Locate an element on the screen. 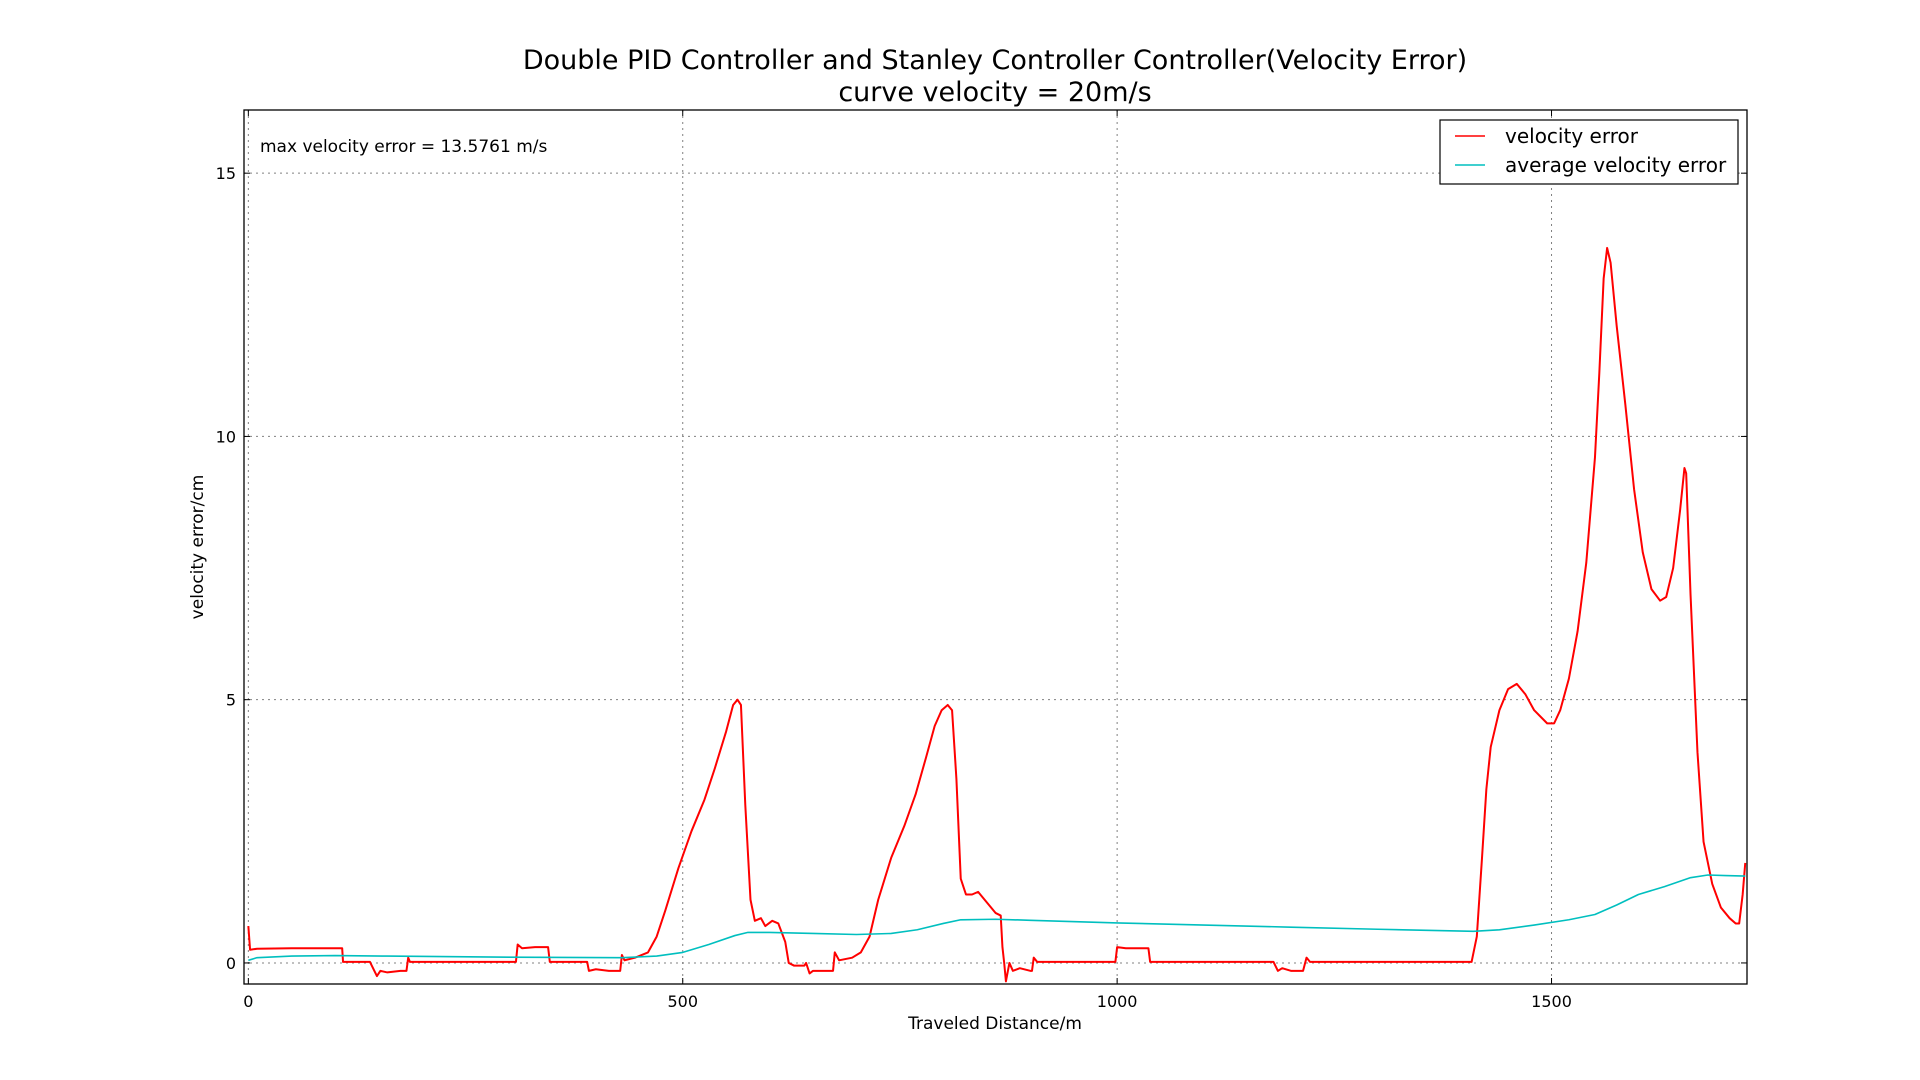 The image size is (1920, 1080). x-tick-label: 1500 is located at coordinates (1551, 1001).